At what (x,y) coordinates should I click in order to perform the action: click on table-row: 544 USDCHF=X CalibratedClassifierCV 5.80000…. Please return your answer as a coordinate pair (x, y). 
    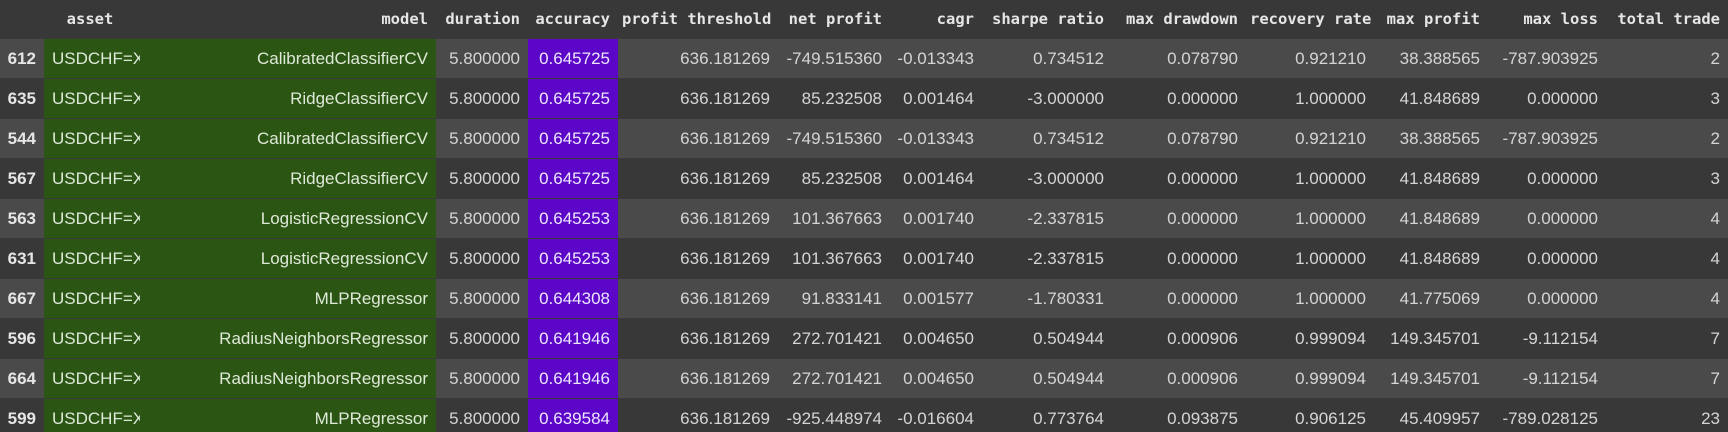
    Looking at the image, I should click on (864, 138).